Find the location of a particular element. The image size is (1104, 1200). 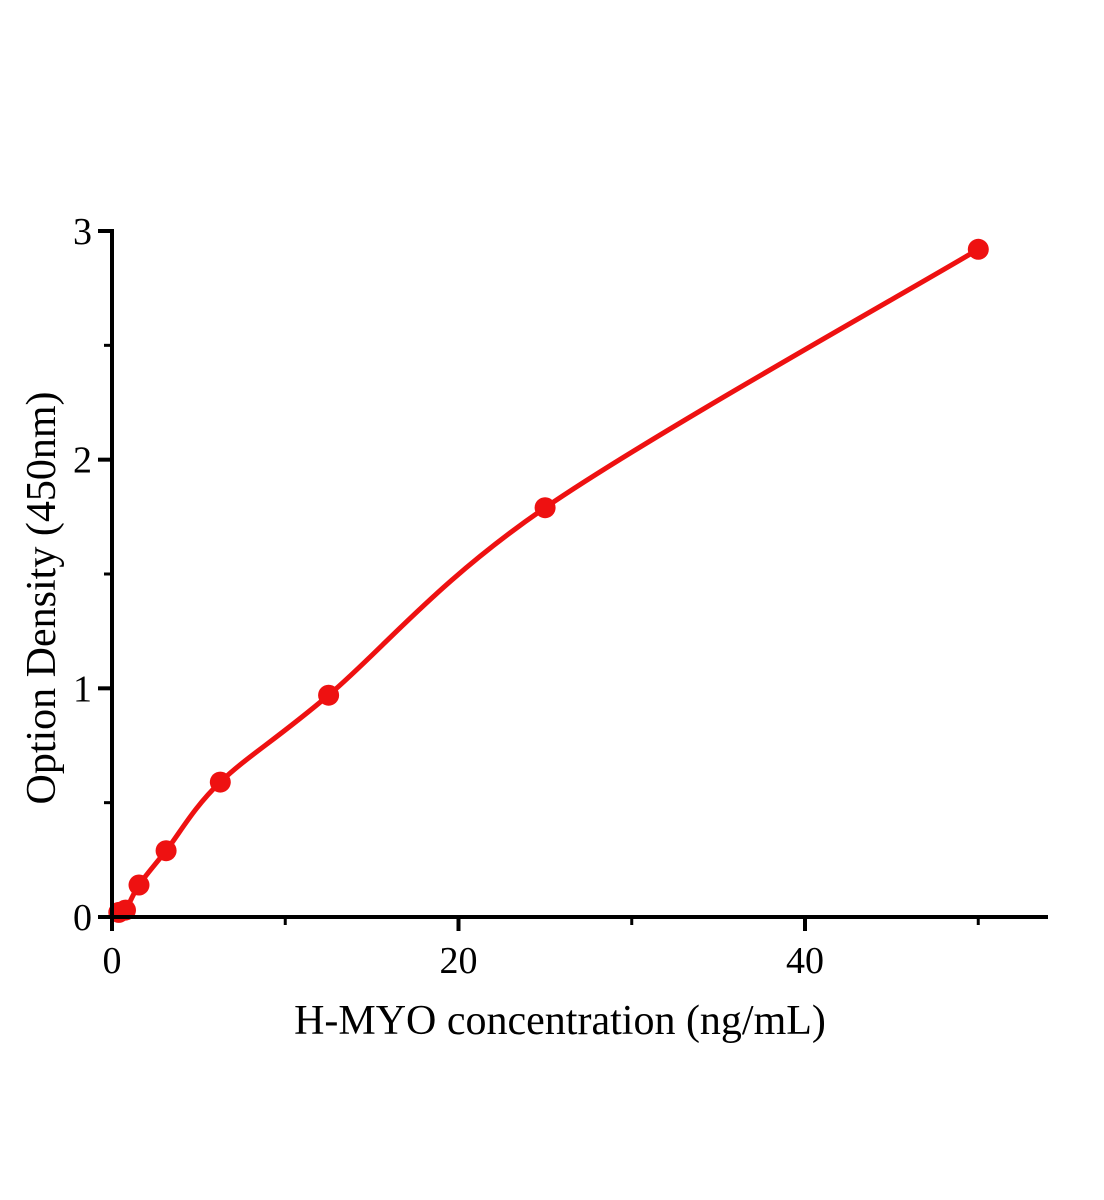

x-axis-title: H-MYO concentration (ng/mL) is located at coordinates (560, 1021).